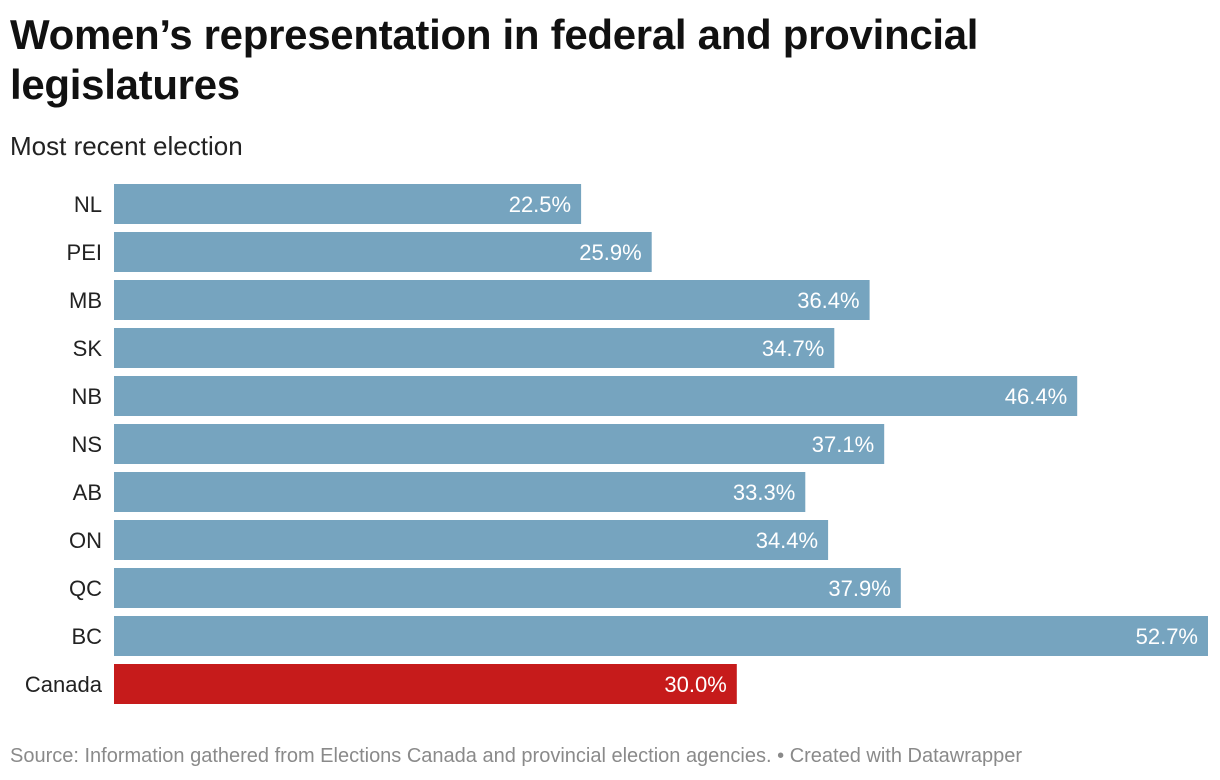  Describe the element at coordinates (610, 252) in the screenshot. I see `value-label: 25.9%` at that location.